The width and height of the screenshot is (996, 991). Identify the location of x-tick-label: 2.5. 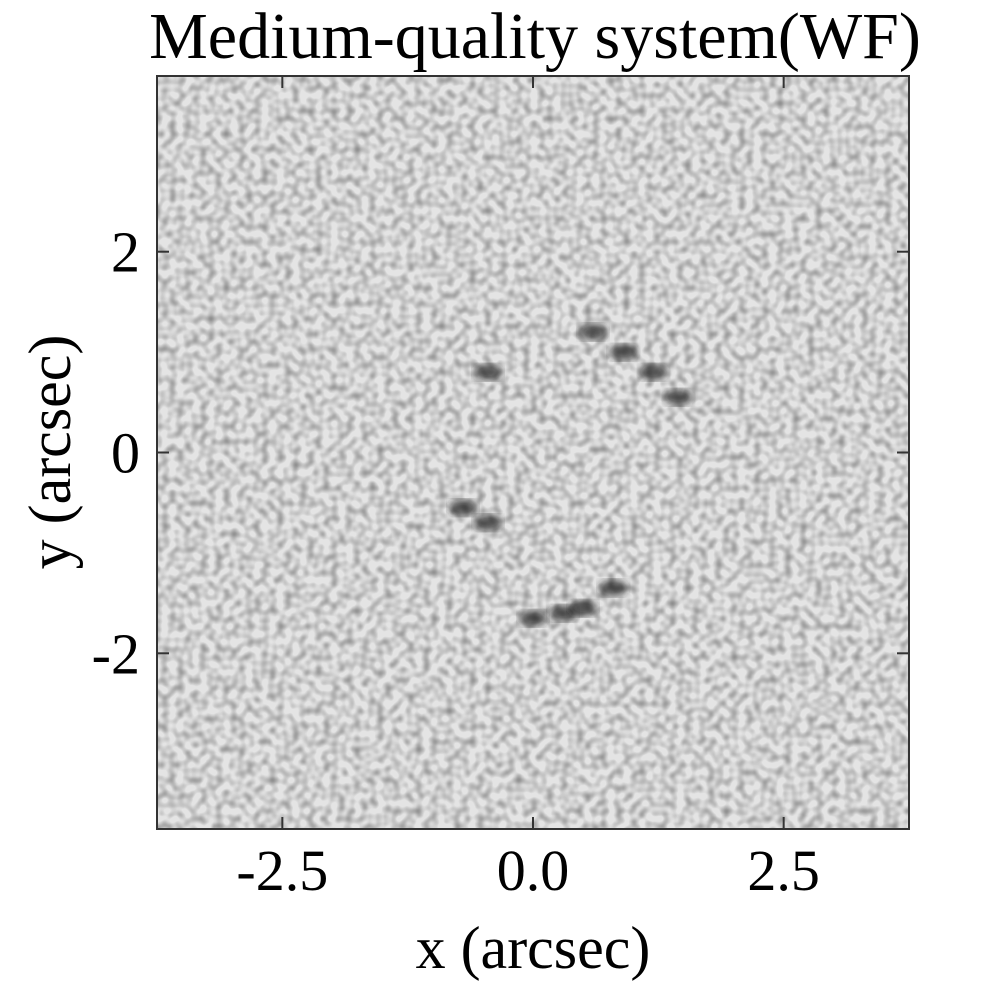
(783, 870).